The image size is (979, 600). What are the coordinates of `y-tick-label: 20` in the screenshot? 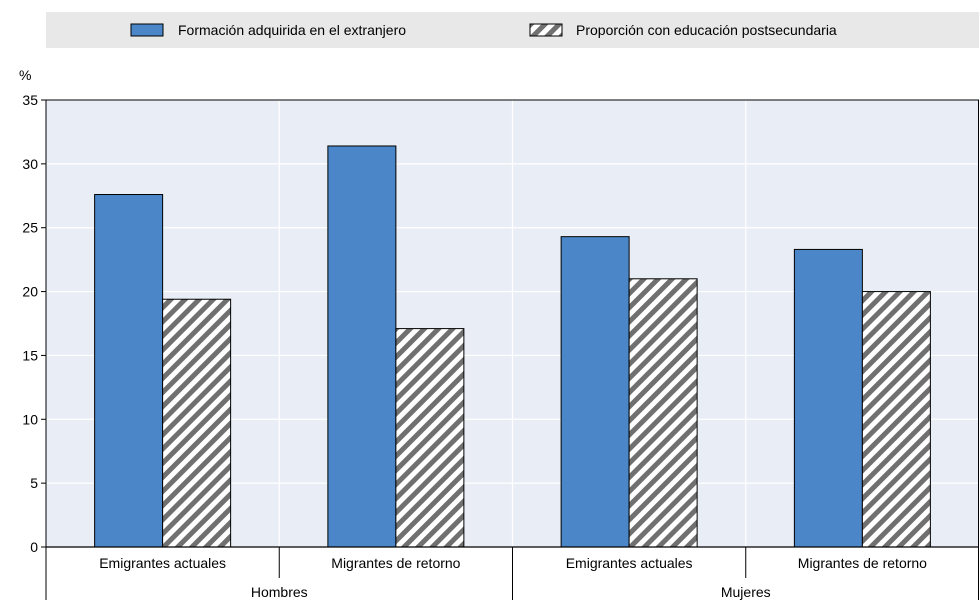 It's located at (30, 292).